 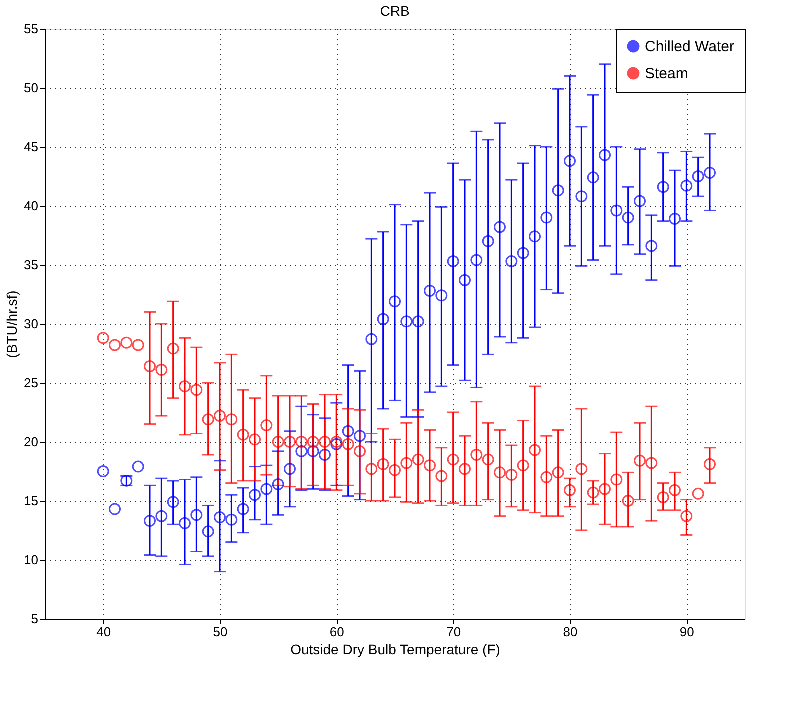 What do you see at coordinates (689, 47) in the screenshot?
I see `legend-label: Chilled Water` at bounding box center [689, 47].